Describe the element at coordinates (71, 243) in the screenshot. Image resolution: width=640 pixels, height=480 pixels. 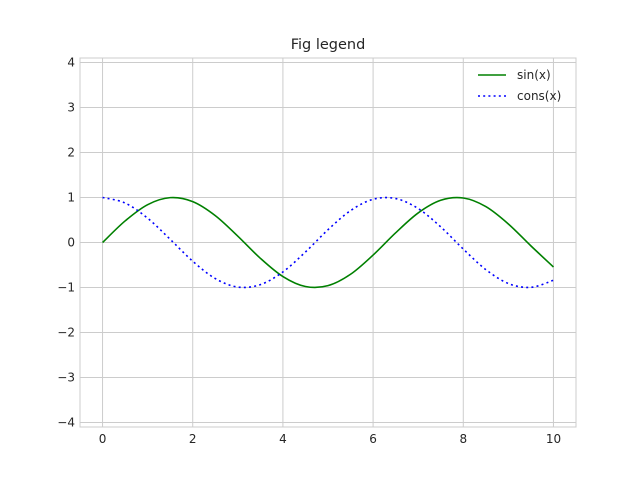
I see `y-tick-label: 0` at that location.